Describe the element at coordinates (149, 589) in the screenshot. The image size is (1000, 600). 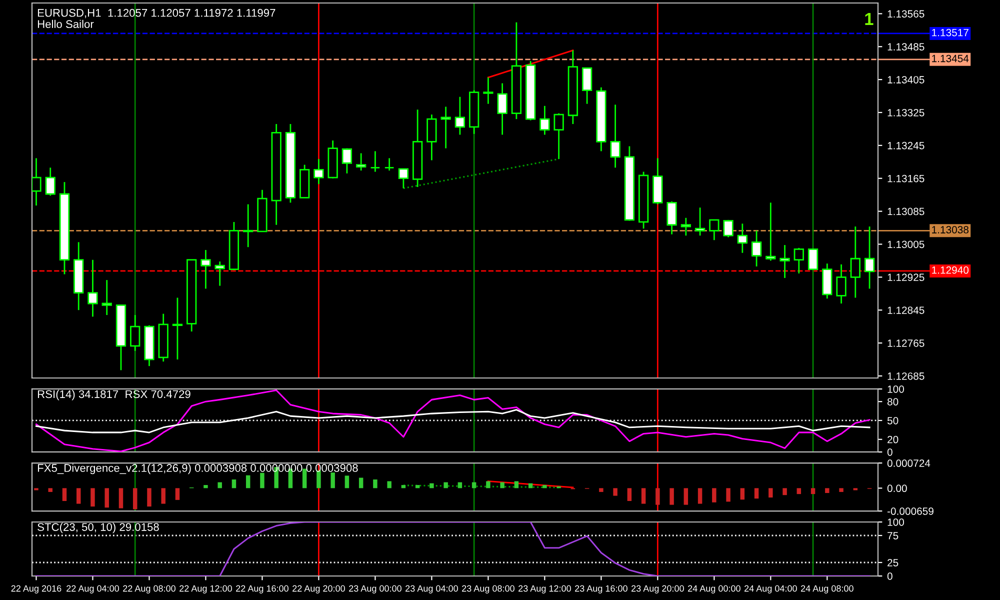
I see `x-tick-label: 22 Aug 08:00` at that location.